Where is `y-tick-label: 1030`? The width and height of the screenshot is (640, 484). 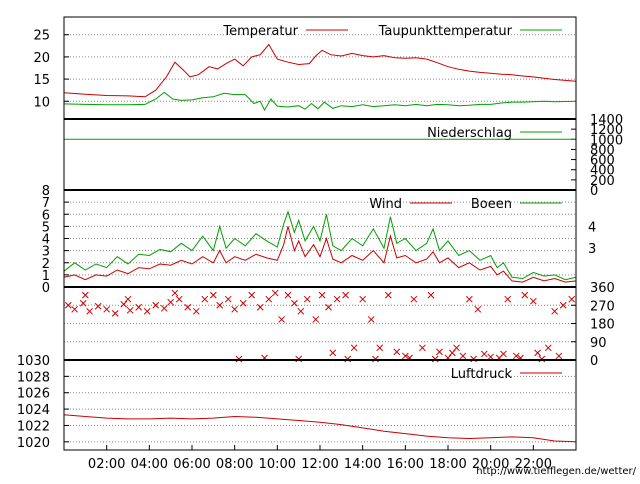
y-tick-label: 1030 is located at coordinates (33, 361).